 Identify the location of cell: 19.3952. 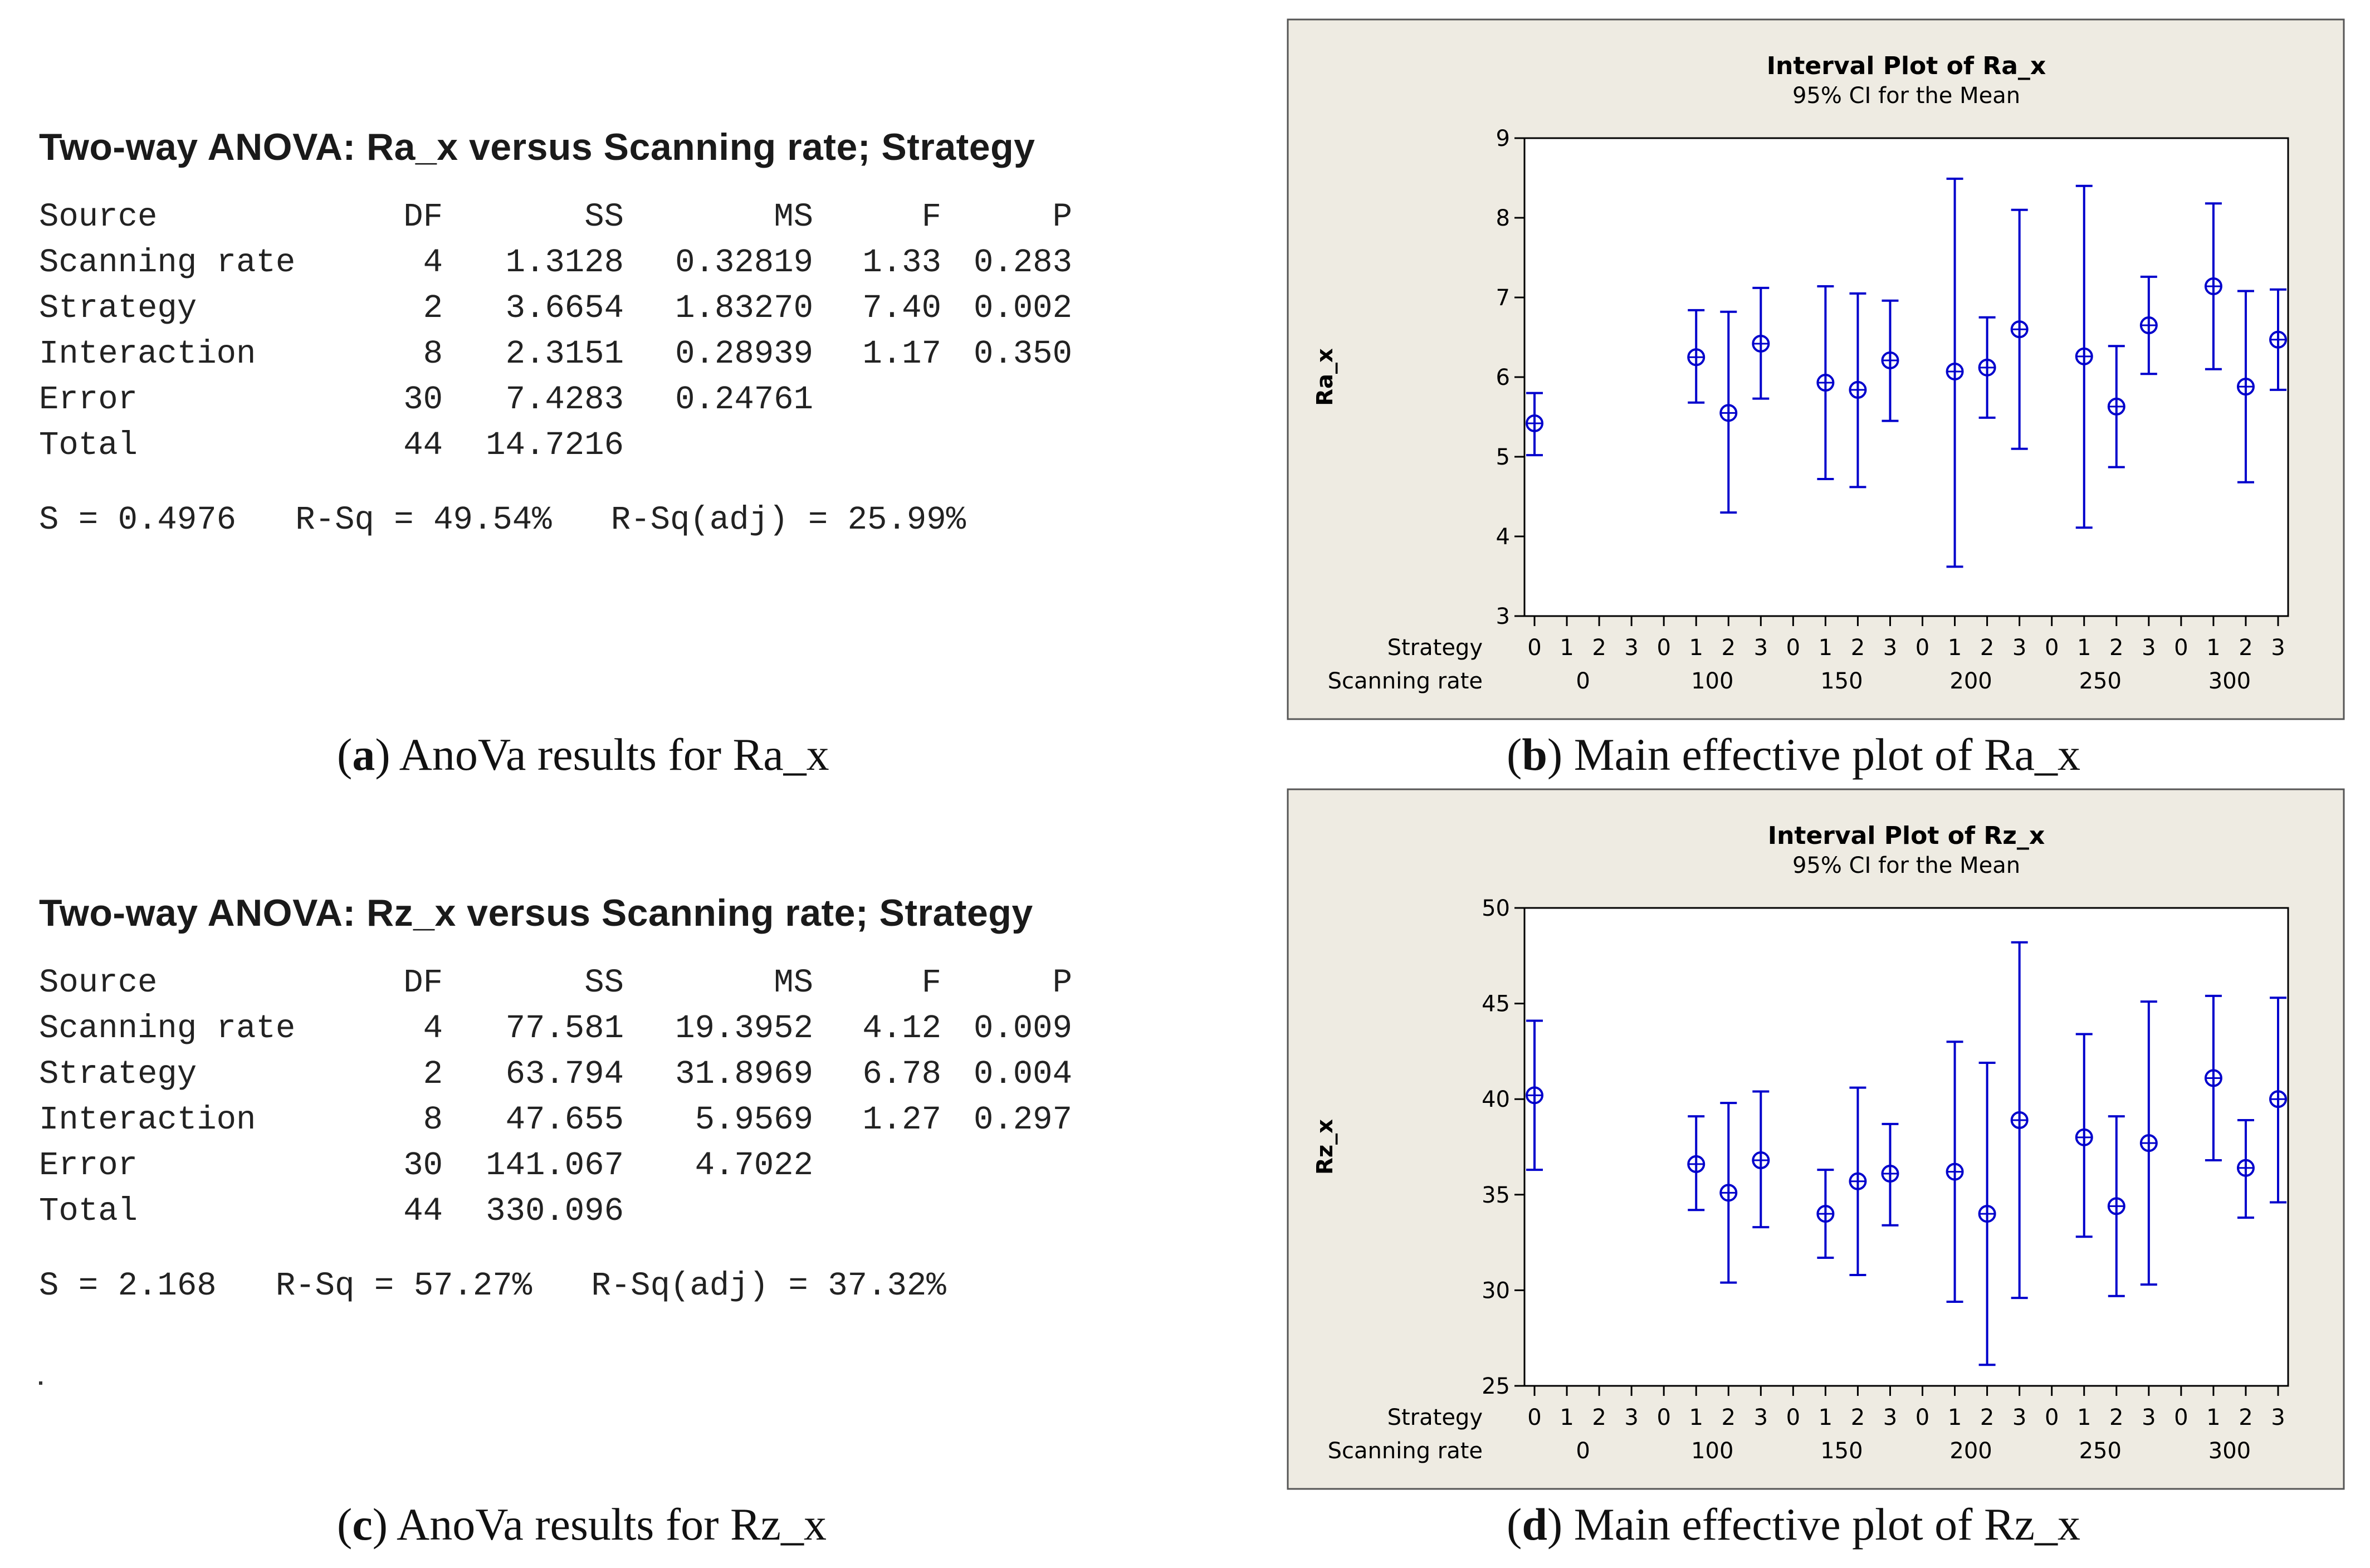
(744, 1028).